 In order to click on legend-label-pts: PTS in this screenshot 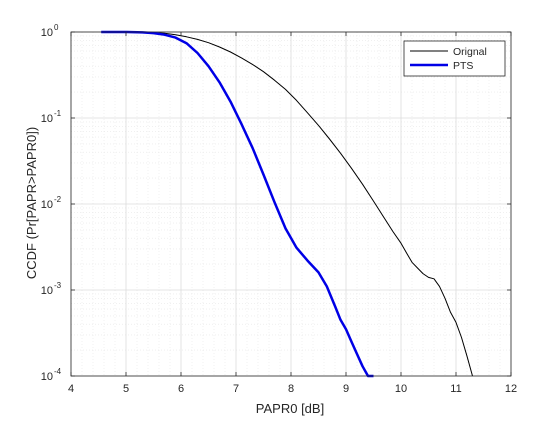, I will do `click(463, 66)`.